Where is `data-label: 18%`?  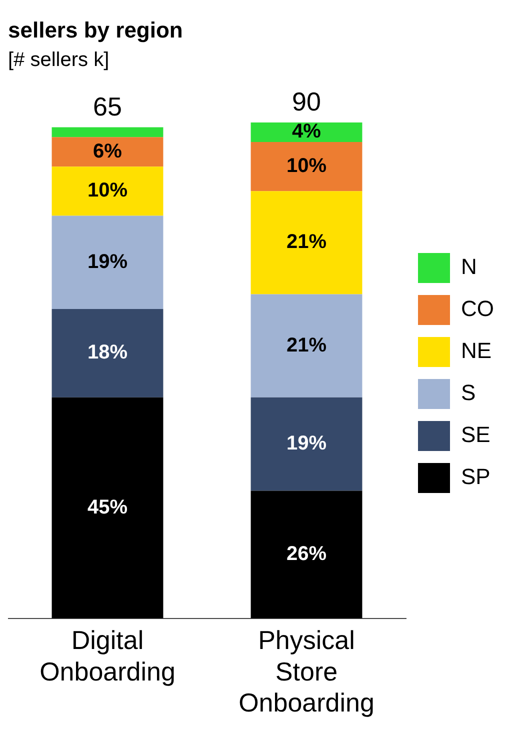
data-label: 18% is located at coordinates (107, 353).